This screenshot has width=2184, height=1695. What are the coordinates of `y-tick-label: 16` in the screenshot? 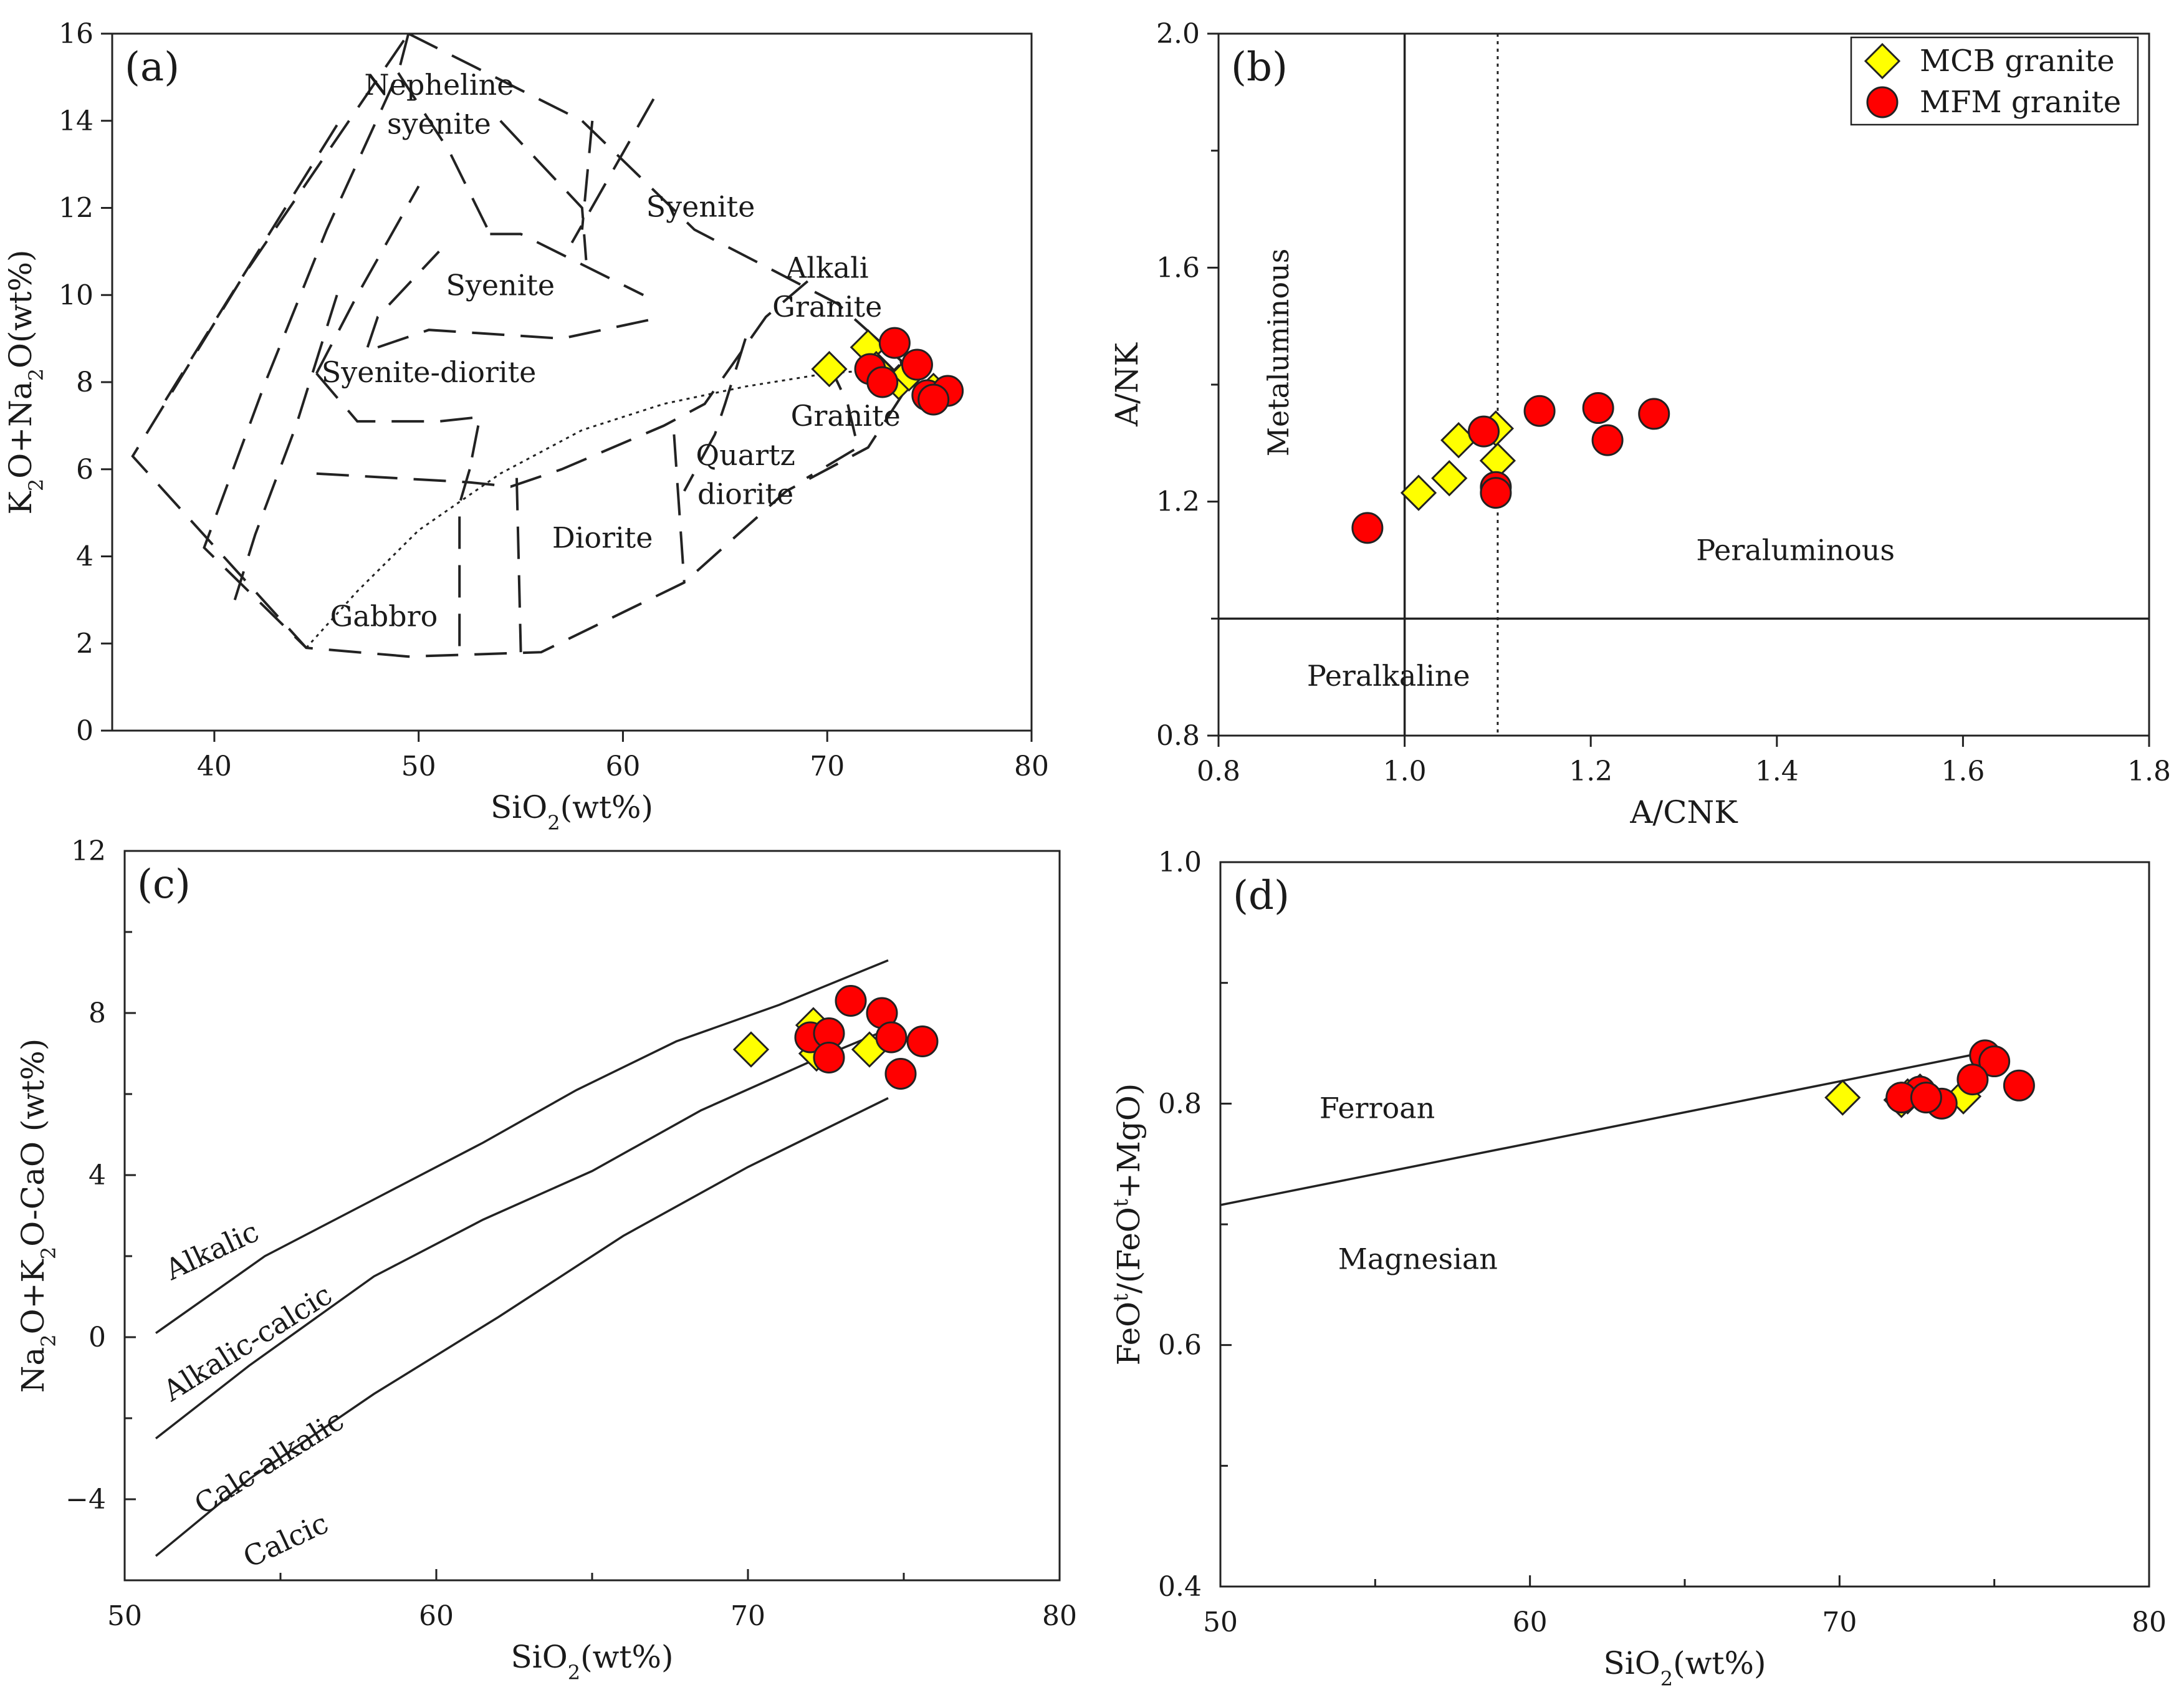 It's located at (76, 34).